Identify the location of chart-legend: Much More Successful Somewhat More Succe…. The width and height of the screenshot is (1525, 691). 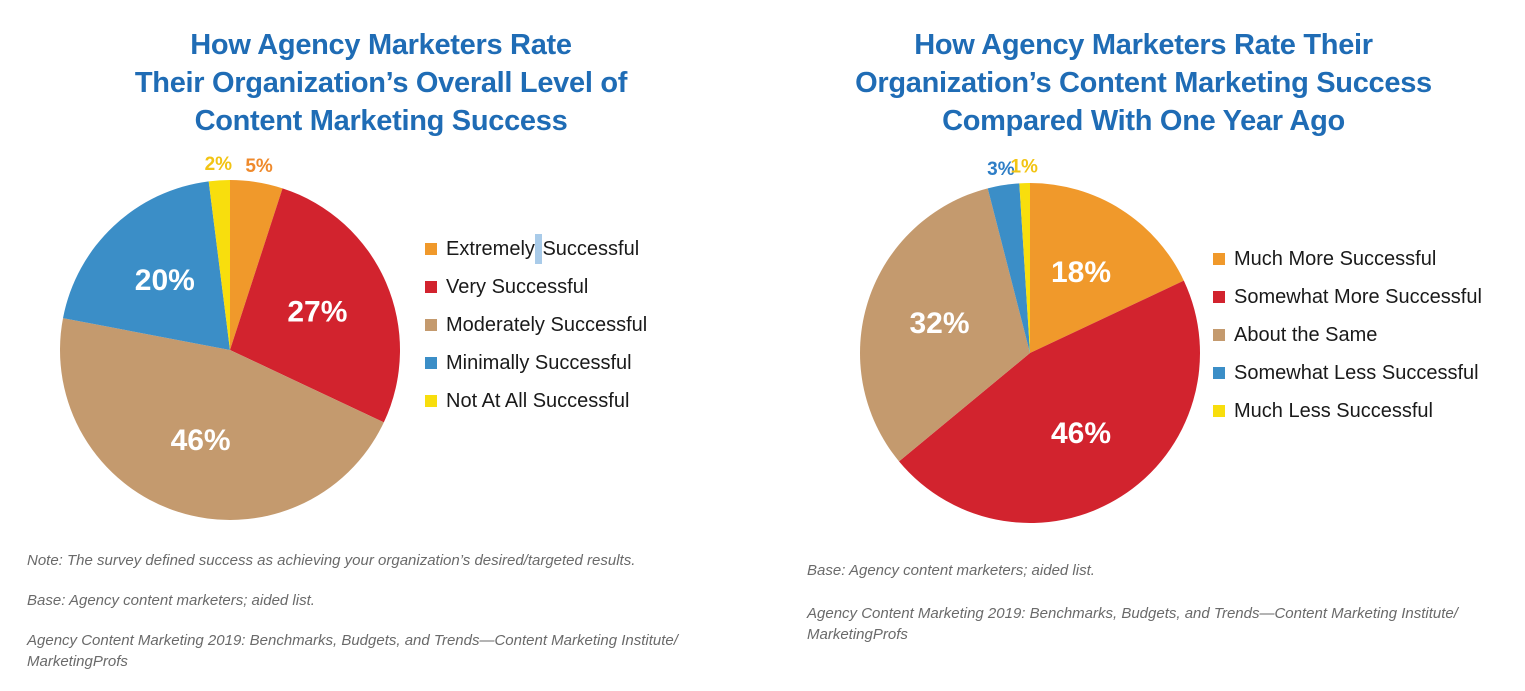
(1347, 335).